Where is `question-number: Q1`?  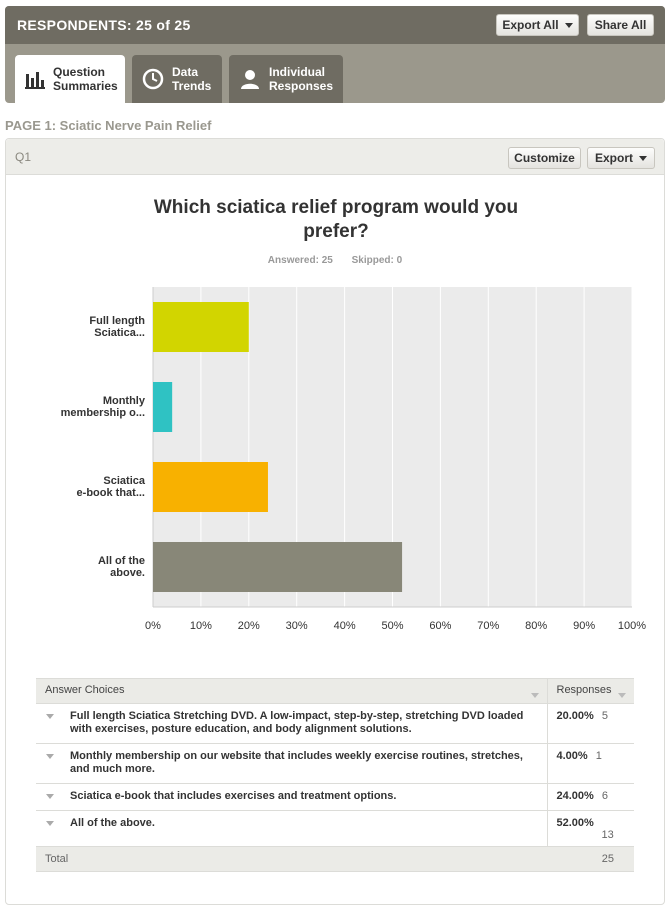
question-number: Q1 is located at coordinates (23, 157).